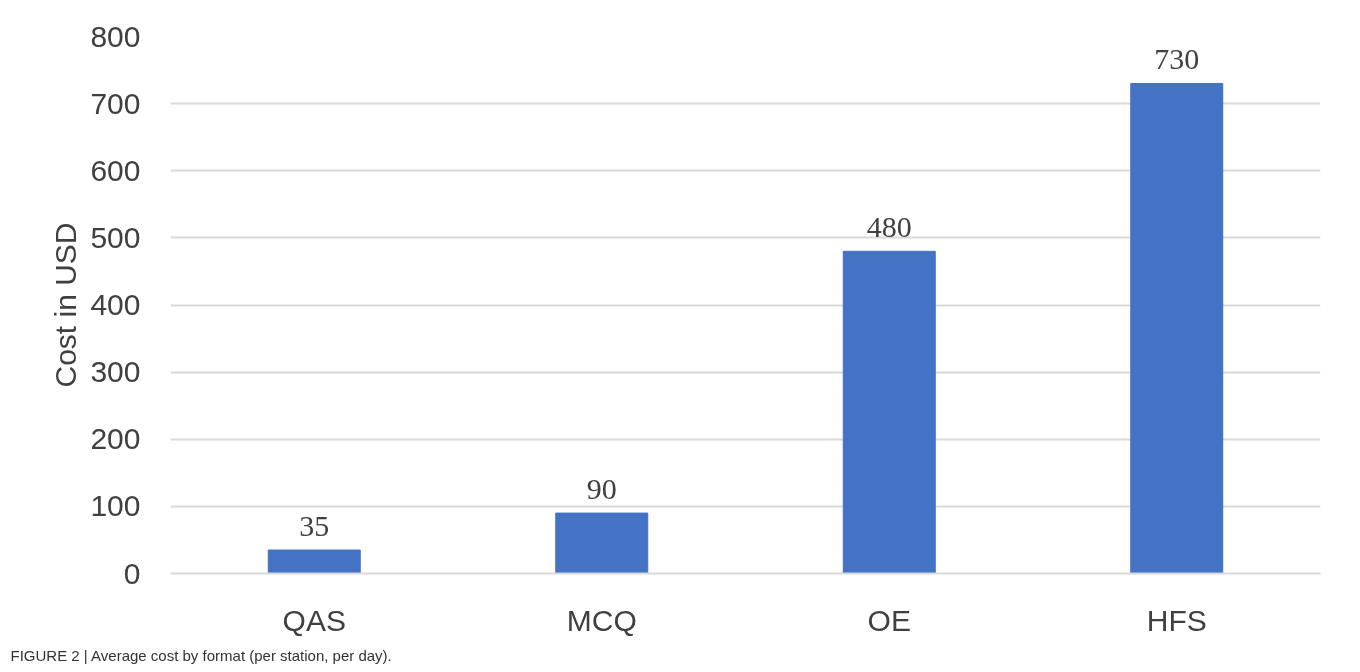  What do you see at coordinates (601, 620) in the screenshot?
I see `x-tick-label: MCQ` at bounding box center [601, 620].